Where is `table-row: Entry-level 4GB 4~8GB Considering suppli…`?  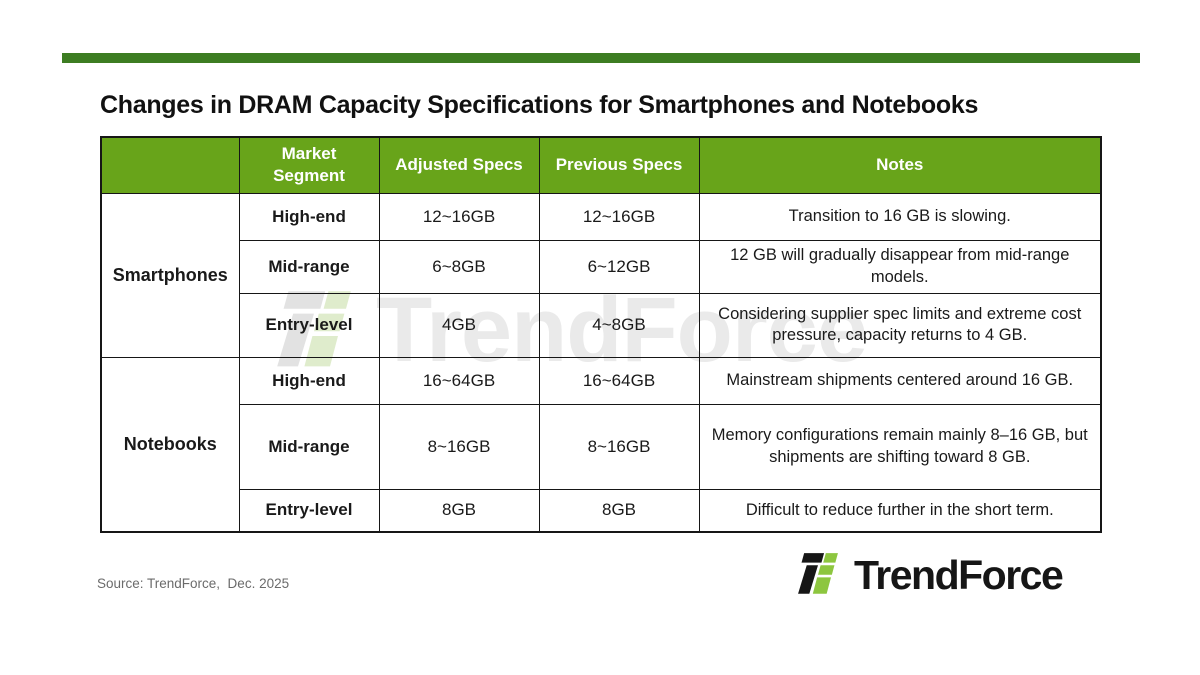 table-row: Entry-level 4GB 4~8GB Considering suppli… is located at coordinates (601, 325).